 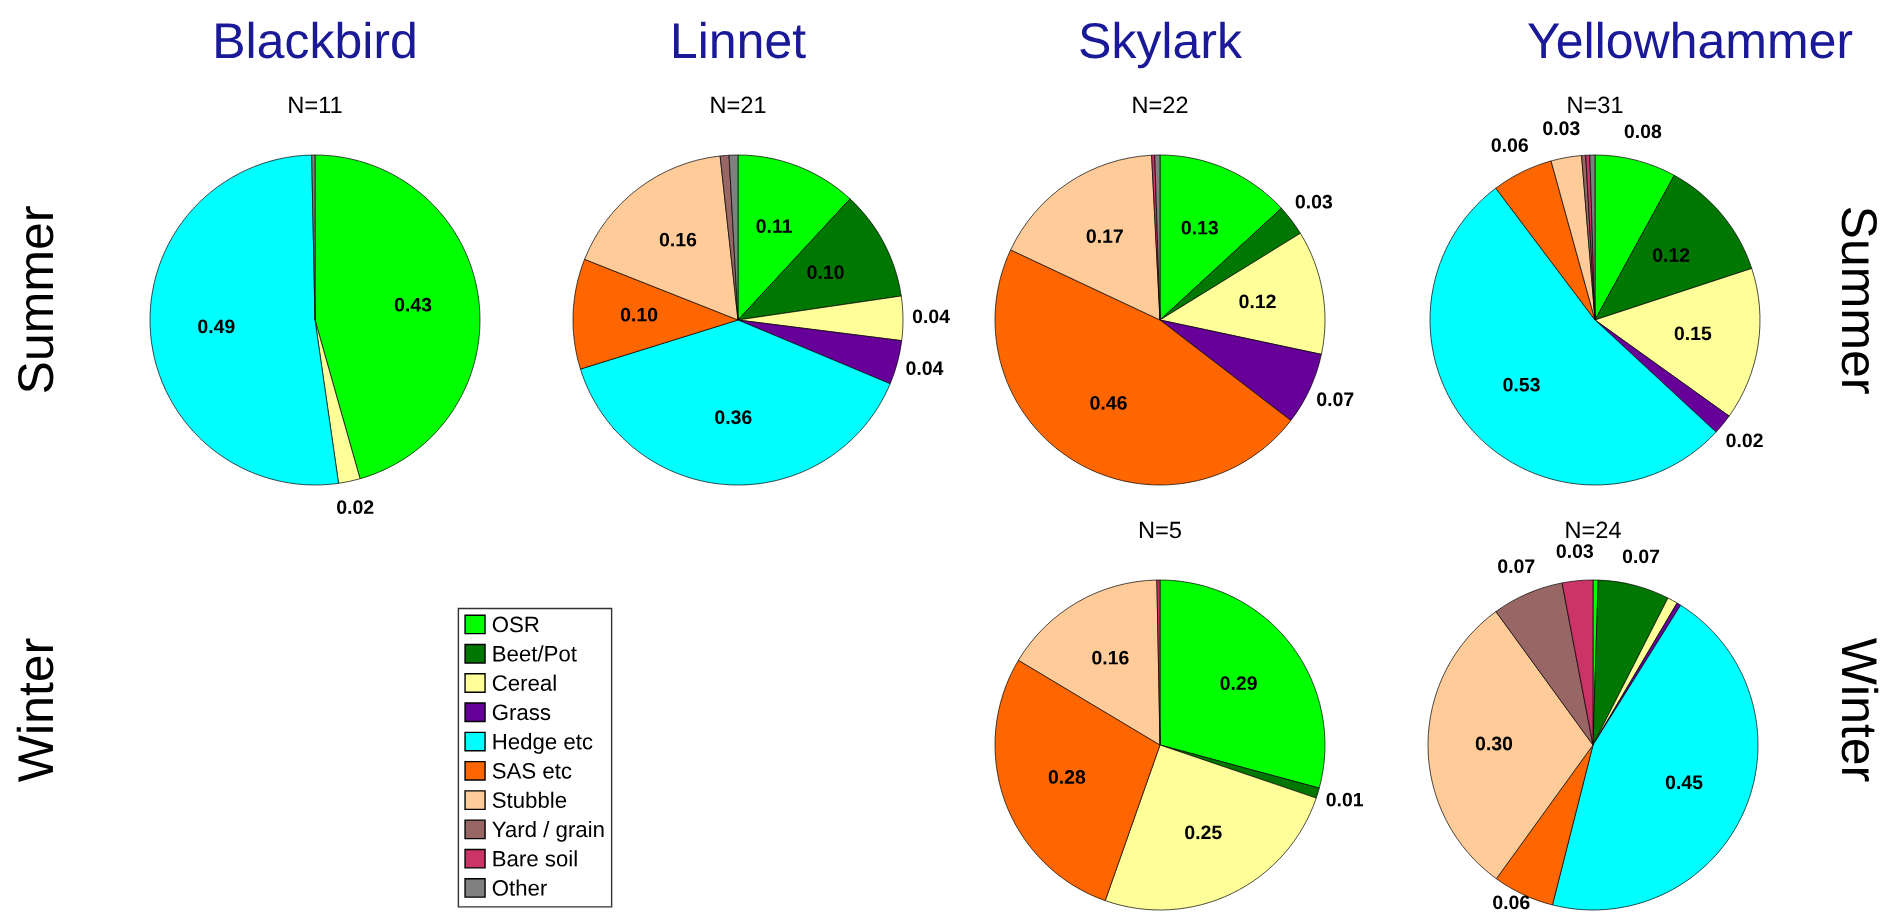 I want to click on legend-label: Other, so click(x=519, y=887).